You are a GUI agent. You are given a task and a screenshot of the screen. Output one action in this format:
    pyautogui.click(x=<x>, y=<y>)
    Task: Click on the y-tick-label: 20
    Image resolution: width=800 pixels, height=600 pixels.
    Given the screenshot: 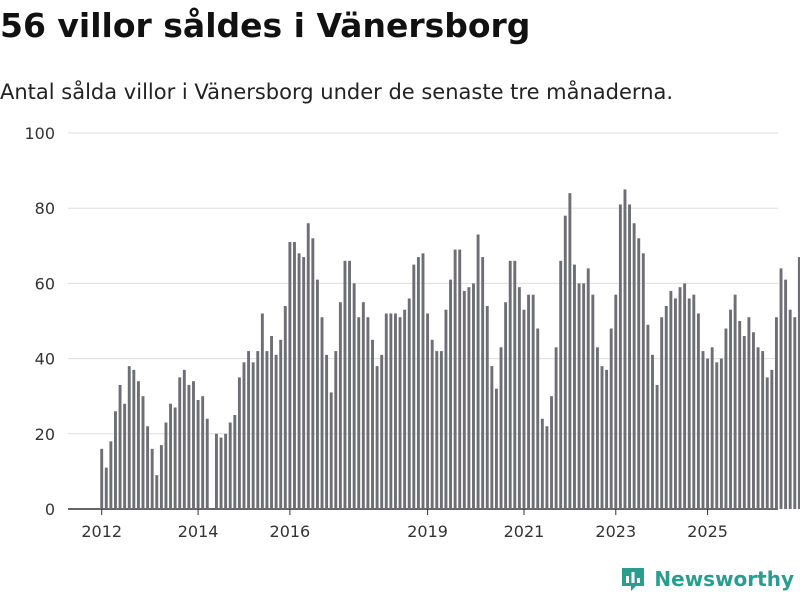 What is the action you would take?
    pyautogui.click(x=45, y=434)
    